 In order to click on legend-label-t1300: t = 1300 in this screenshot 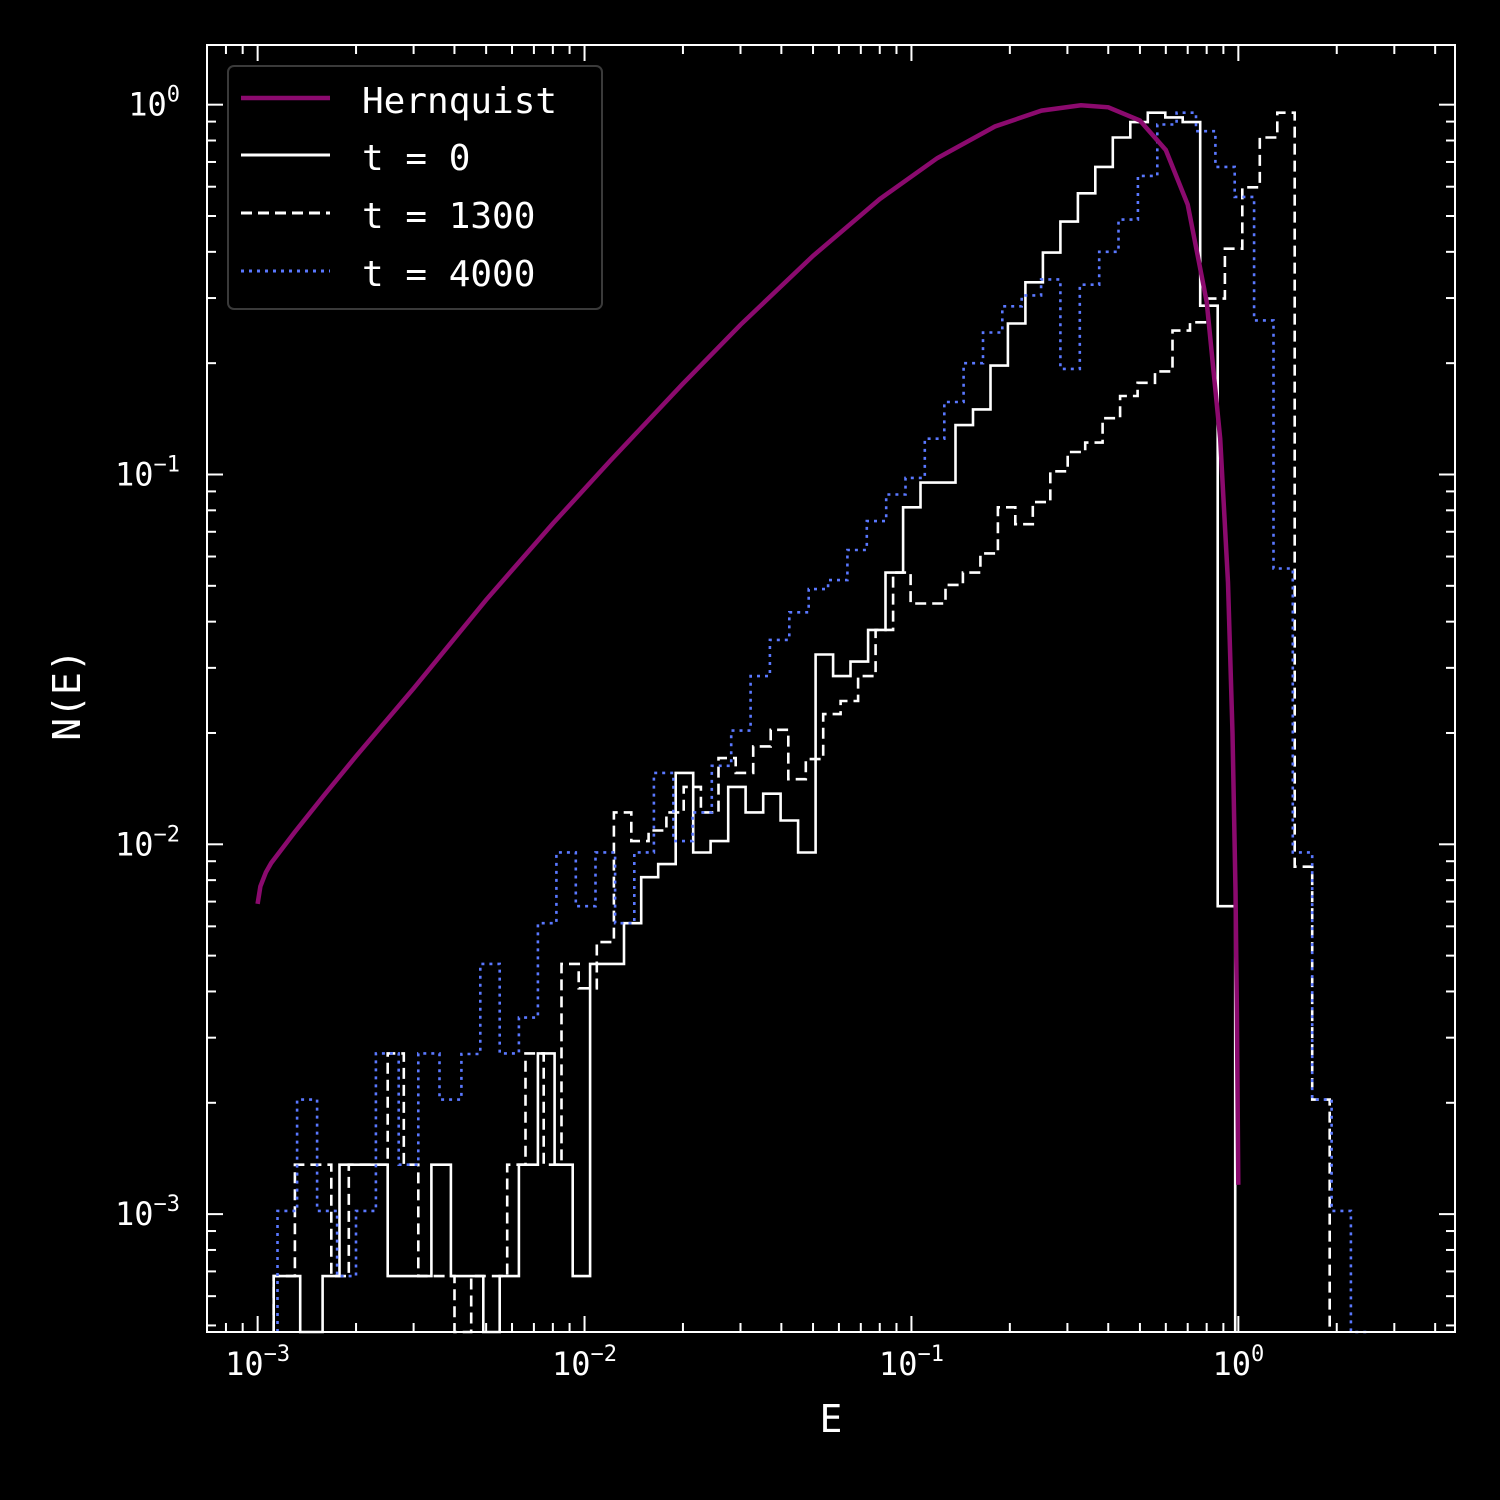, I will do `click(448, 216)`.